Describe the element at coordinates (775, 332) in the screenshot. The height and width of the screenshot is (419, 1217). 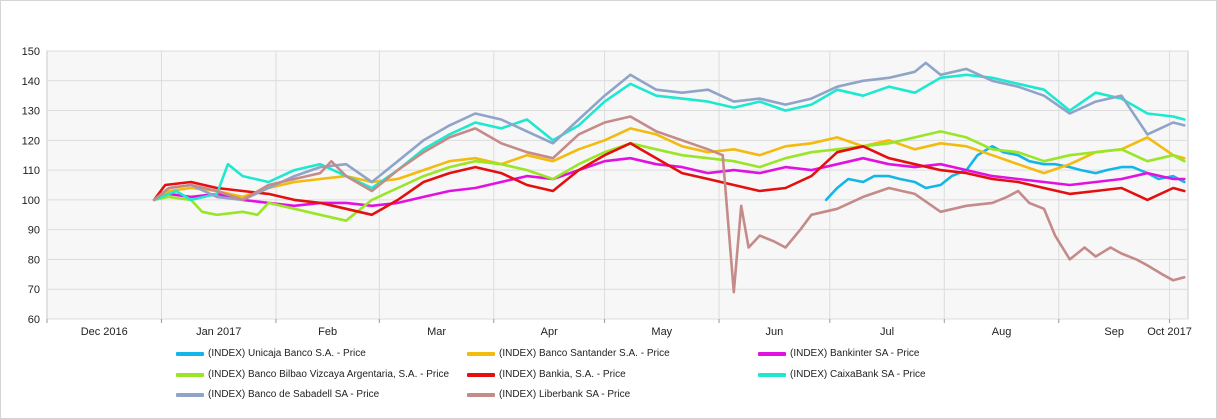
I see `x-tick-label: Jun` at that location.